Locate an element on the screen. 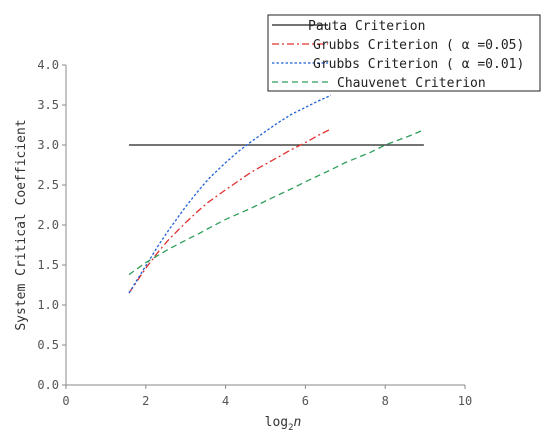  y-axis-title: System Critical Coefficient is located at coordinates (21, 224).